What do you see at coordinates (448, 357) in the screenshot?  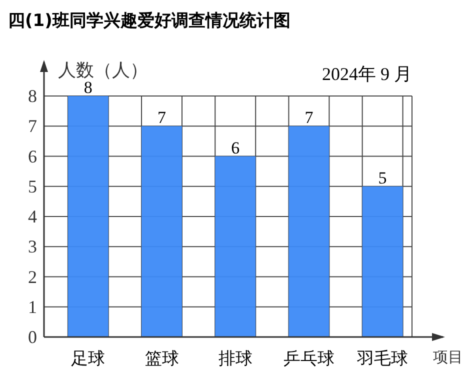 I see `x-axis-title: 项目` at bounding box center [448, 357].